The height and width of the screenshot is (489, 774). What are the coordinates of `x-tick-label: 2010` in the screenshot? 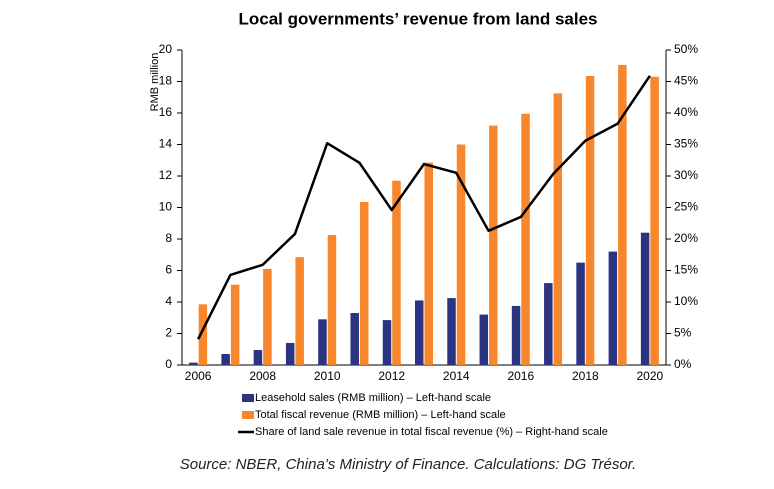 It's located at (327, 376).